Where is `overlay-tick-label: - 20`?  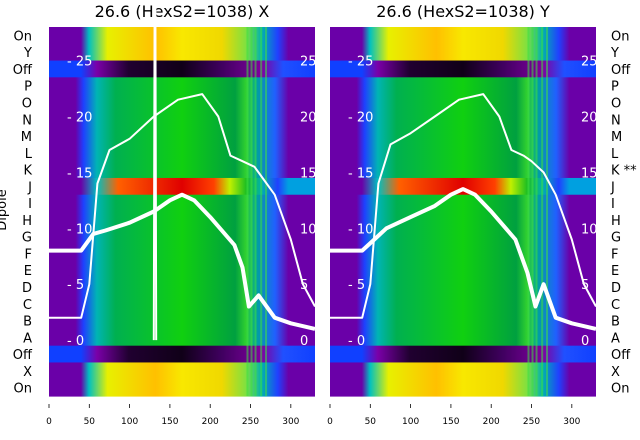 overlay-tick-label: - 20 is located at coordinates (360, 117).